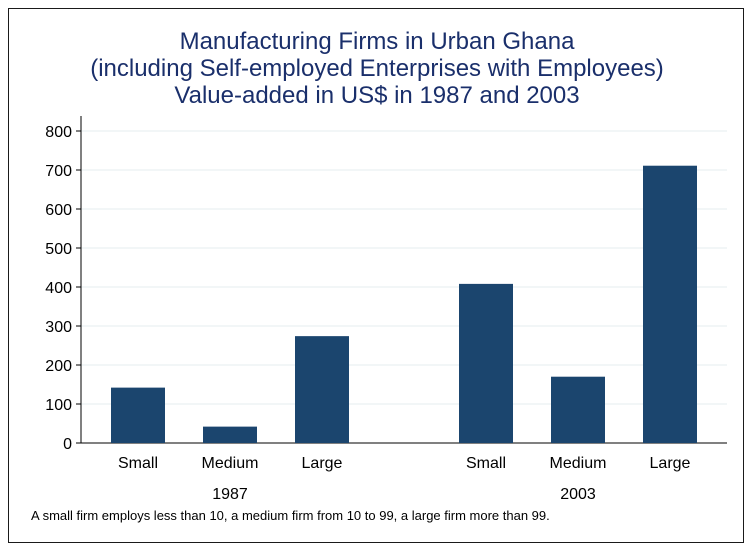 This screenshot has height=553, width=754. I want to click on y-tick-label: 600, so click(58, 210).